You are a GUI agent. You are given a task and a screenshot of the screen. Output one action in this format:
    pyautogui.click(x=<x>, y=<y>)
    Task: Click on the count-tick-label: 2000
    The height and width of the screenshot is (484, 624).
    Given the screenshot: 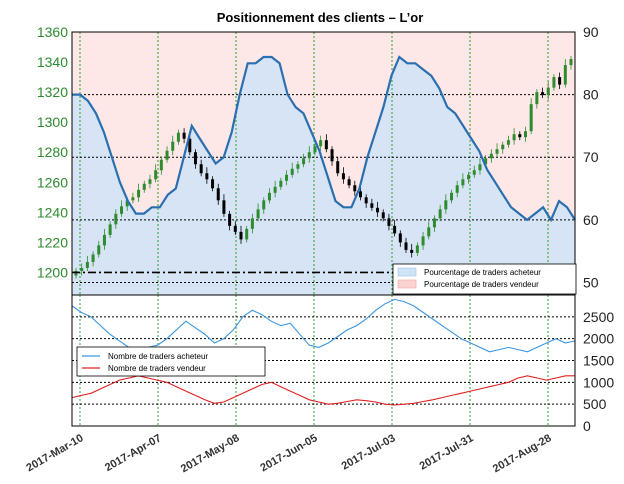 What is the action you would take?
    pyautogui.click(x=598, y=339)
    